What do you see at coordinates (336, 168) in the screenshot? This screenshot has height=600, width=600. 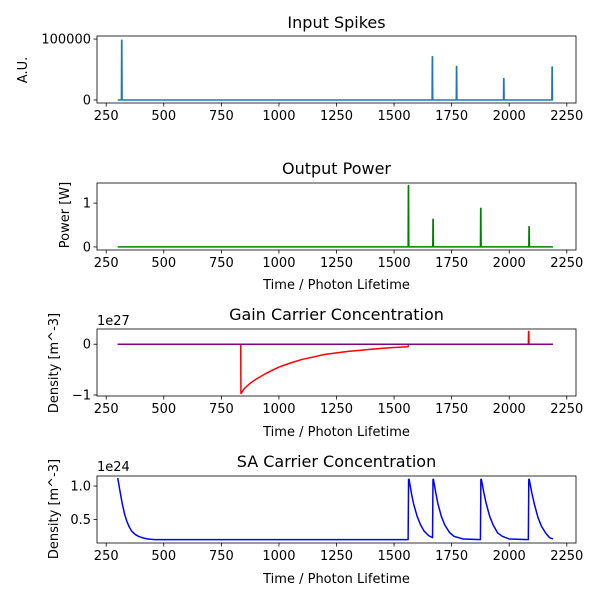 I see `panel-title: Output Power` at bounding box center [336, 168].